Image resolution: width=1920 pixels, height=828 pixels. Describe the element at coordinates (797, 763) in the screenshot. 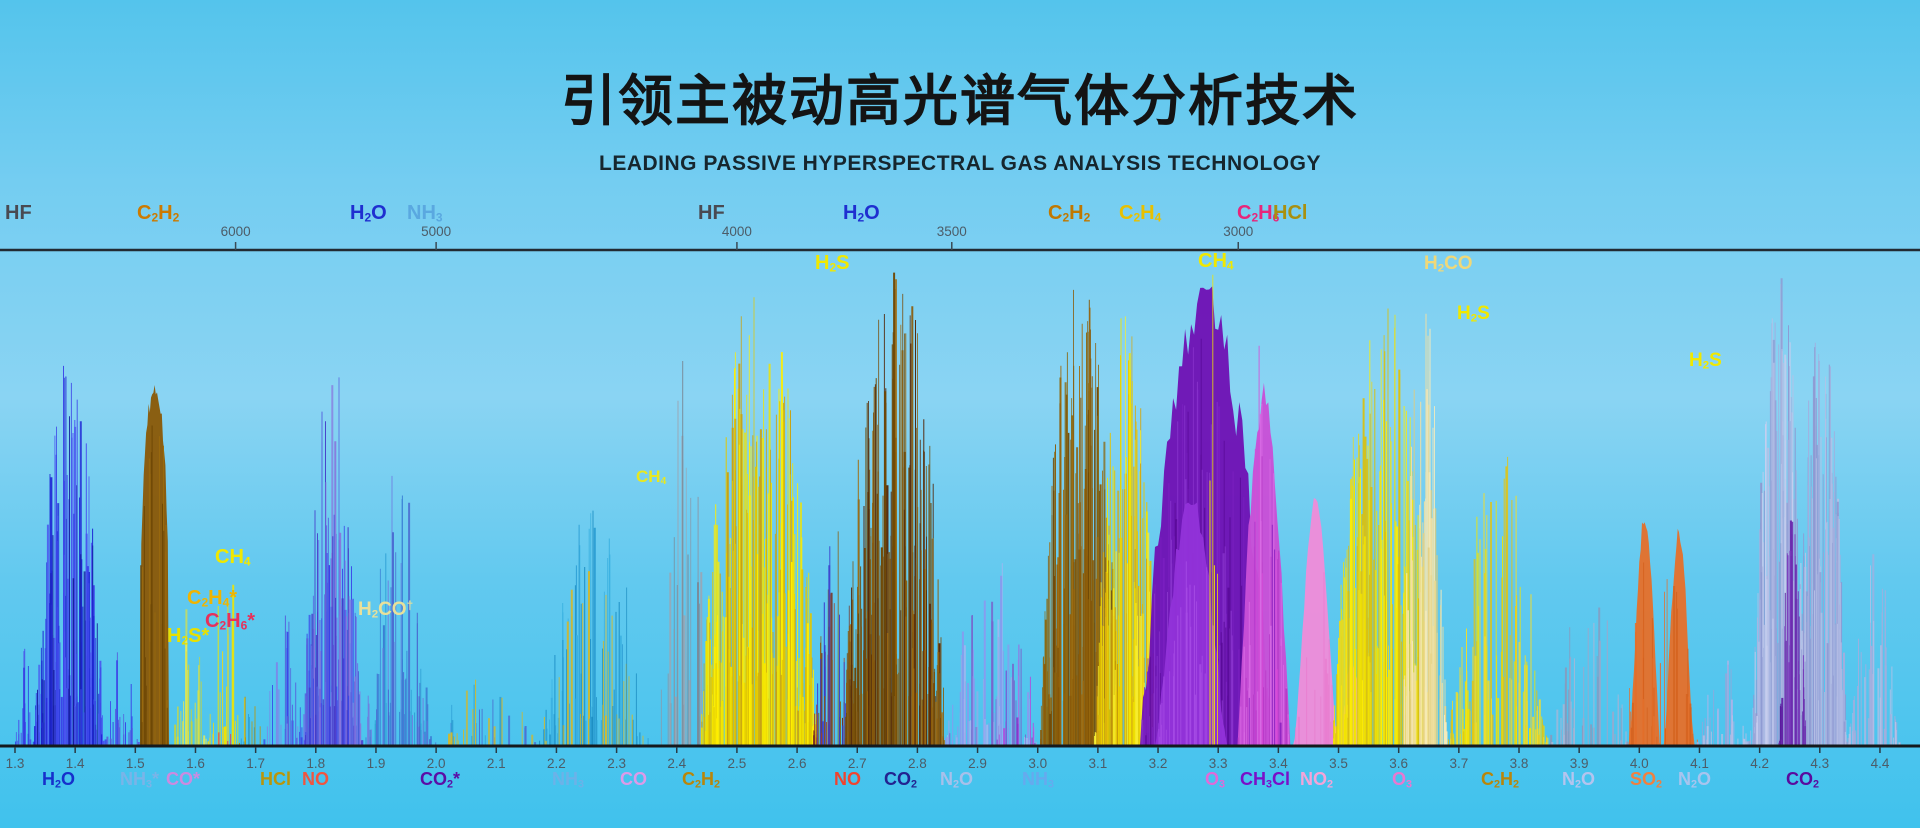

I see `bottom-axis-tick-label: 2.6` at that location.